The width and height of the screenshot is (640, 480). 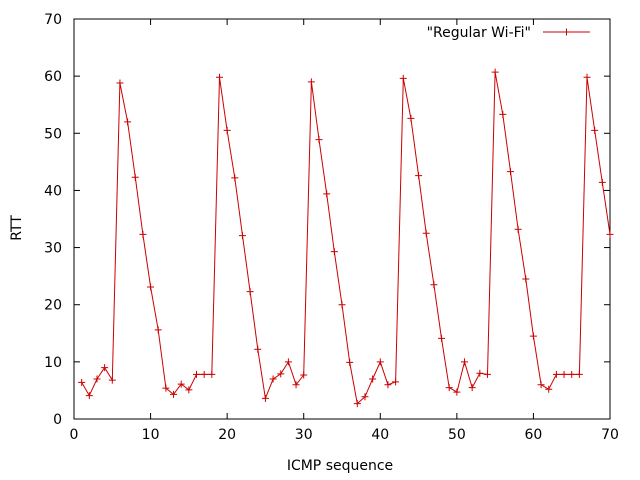 I want to click on x-axis-label: ICMP sequence, so click(x=340, y=466).